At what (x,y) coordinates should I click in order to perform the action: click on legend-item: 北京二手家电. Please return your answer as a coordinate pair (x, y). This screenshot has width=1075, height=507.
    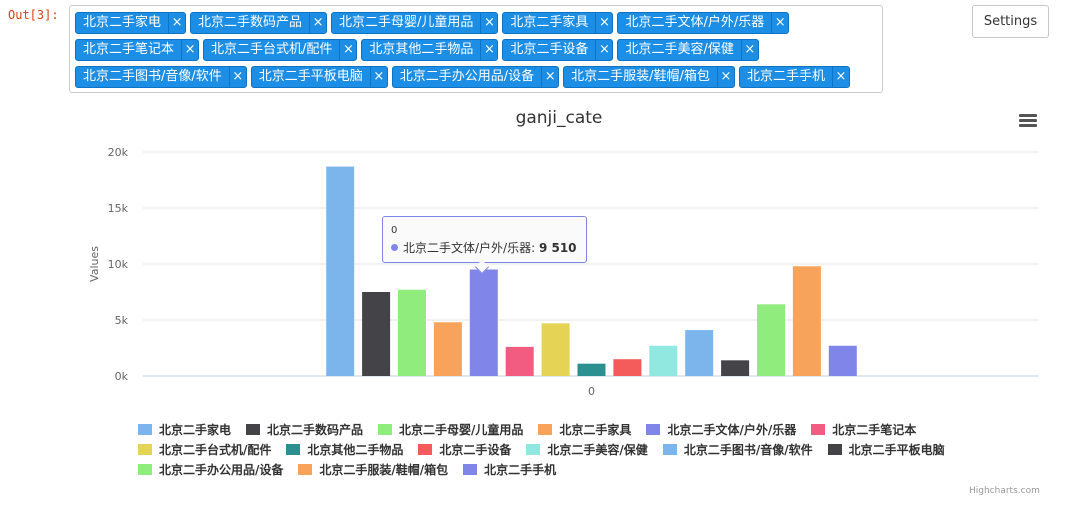
    Looking at the image, I should click on (184, 429).